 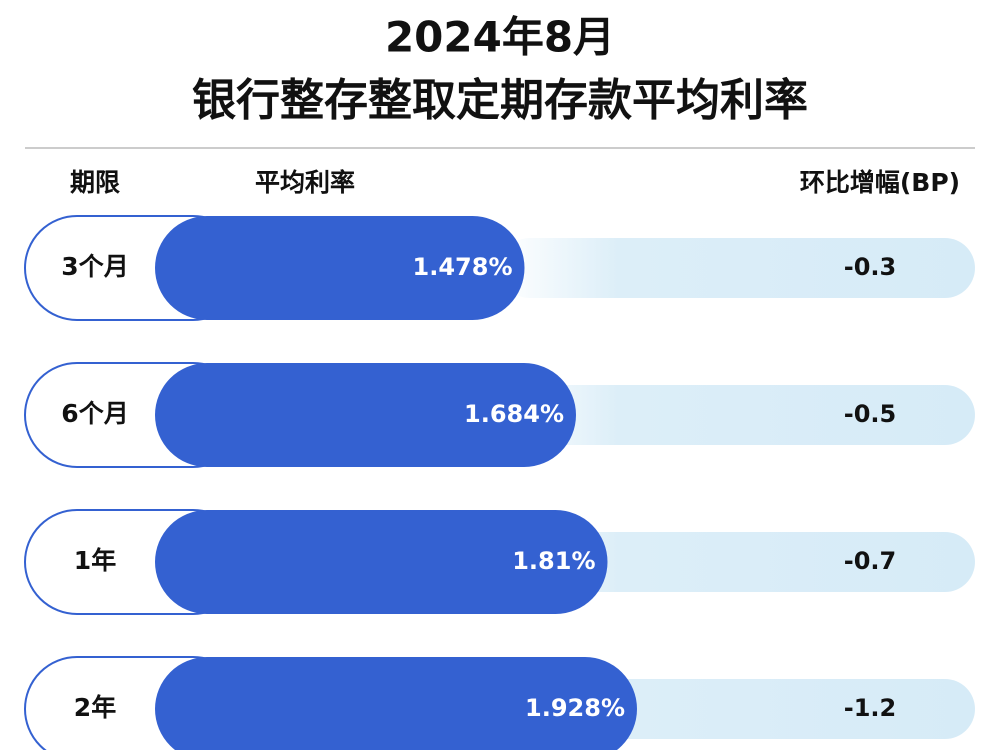 What do you see at coordinates (575, 708) in the screenshot?
I see `value-label: 1.928%` at bounding box center [575, 708].